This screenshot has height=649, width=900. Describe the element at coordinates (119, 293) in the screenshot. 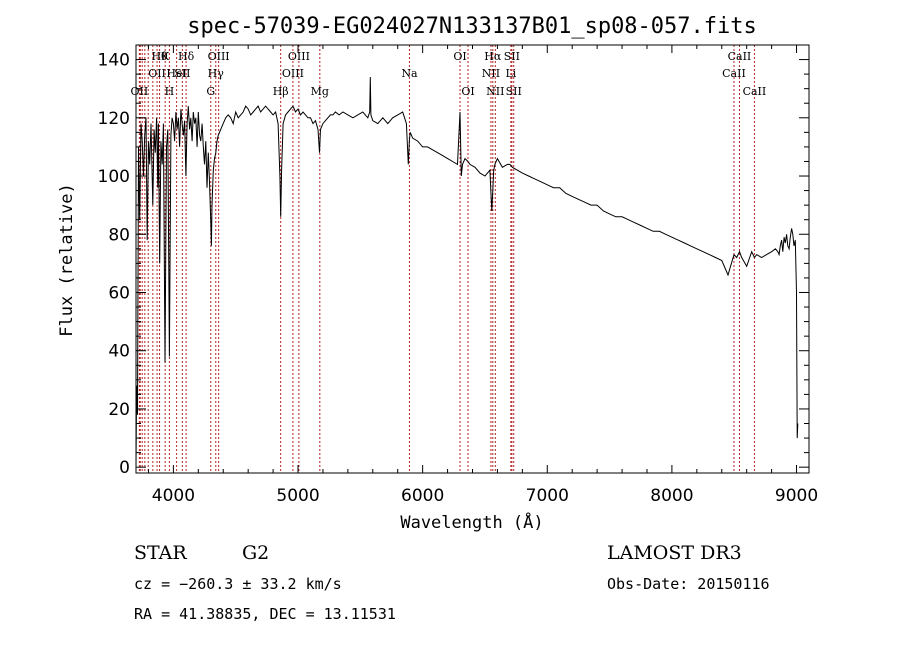

I see `y-tick-label-3: 60` at that location.